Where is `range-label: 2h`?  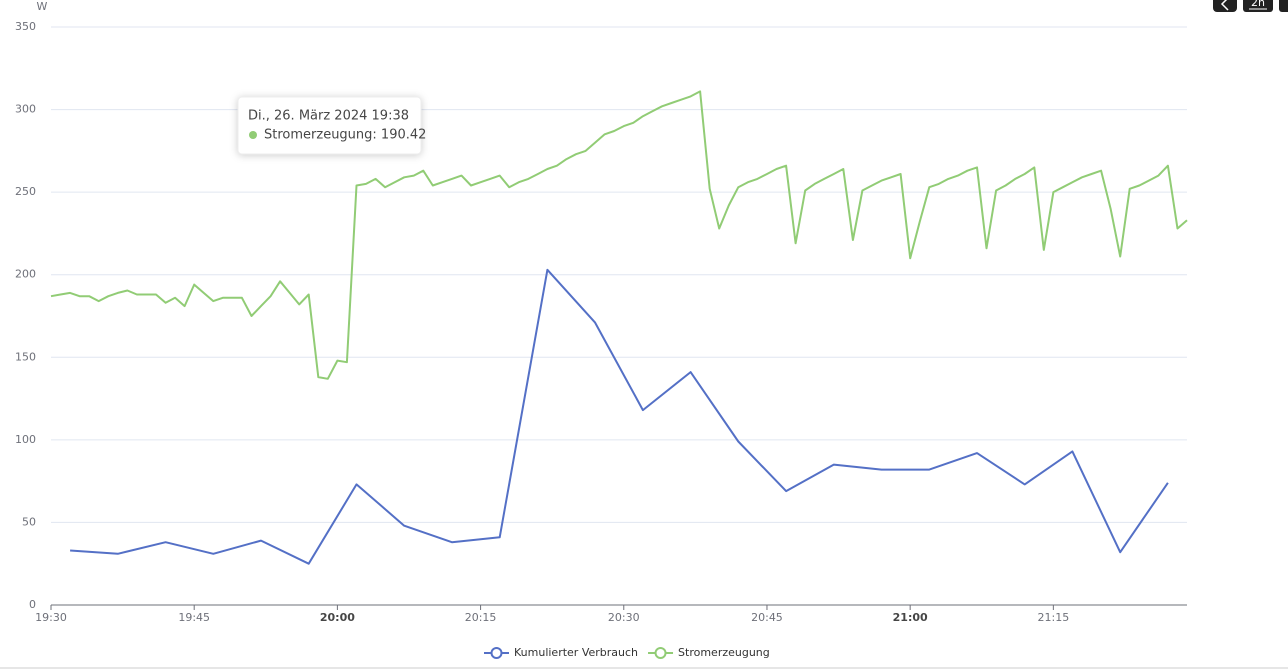 range-label: 2h is located at coordinates (1258, 4).